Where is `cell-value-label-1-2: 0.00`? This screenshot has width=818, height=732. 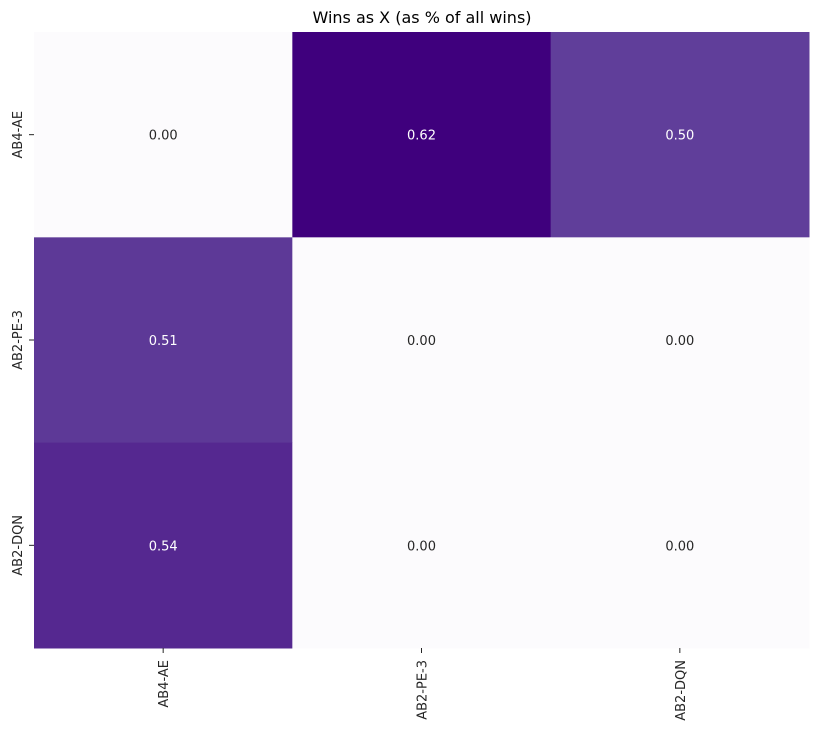
cell-value-label-1-2: 0.00 is located at coordinates (679, 341).